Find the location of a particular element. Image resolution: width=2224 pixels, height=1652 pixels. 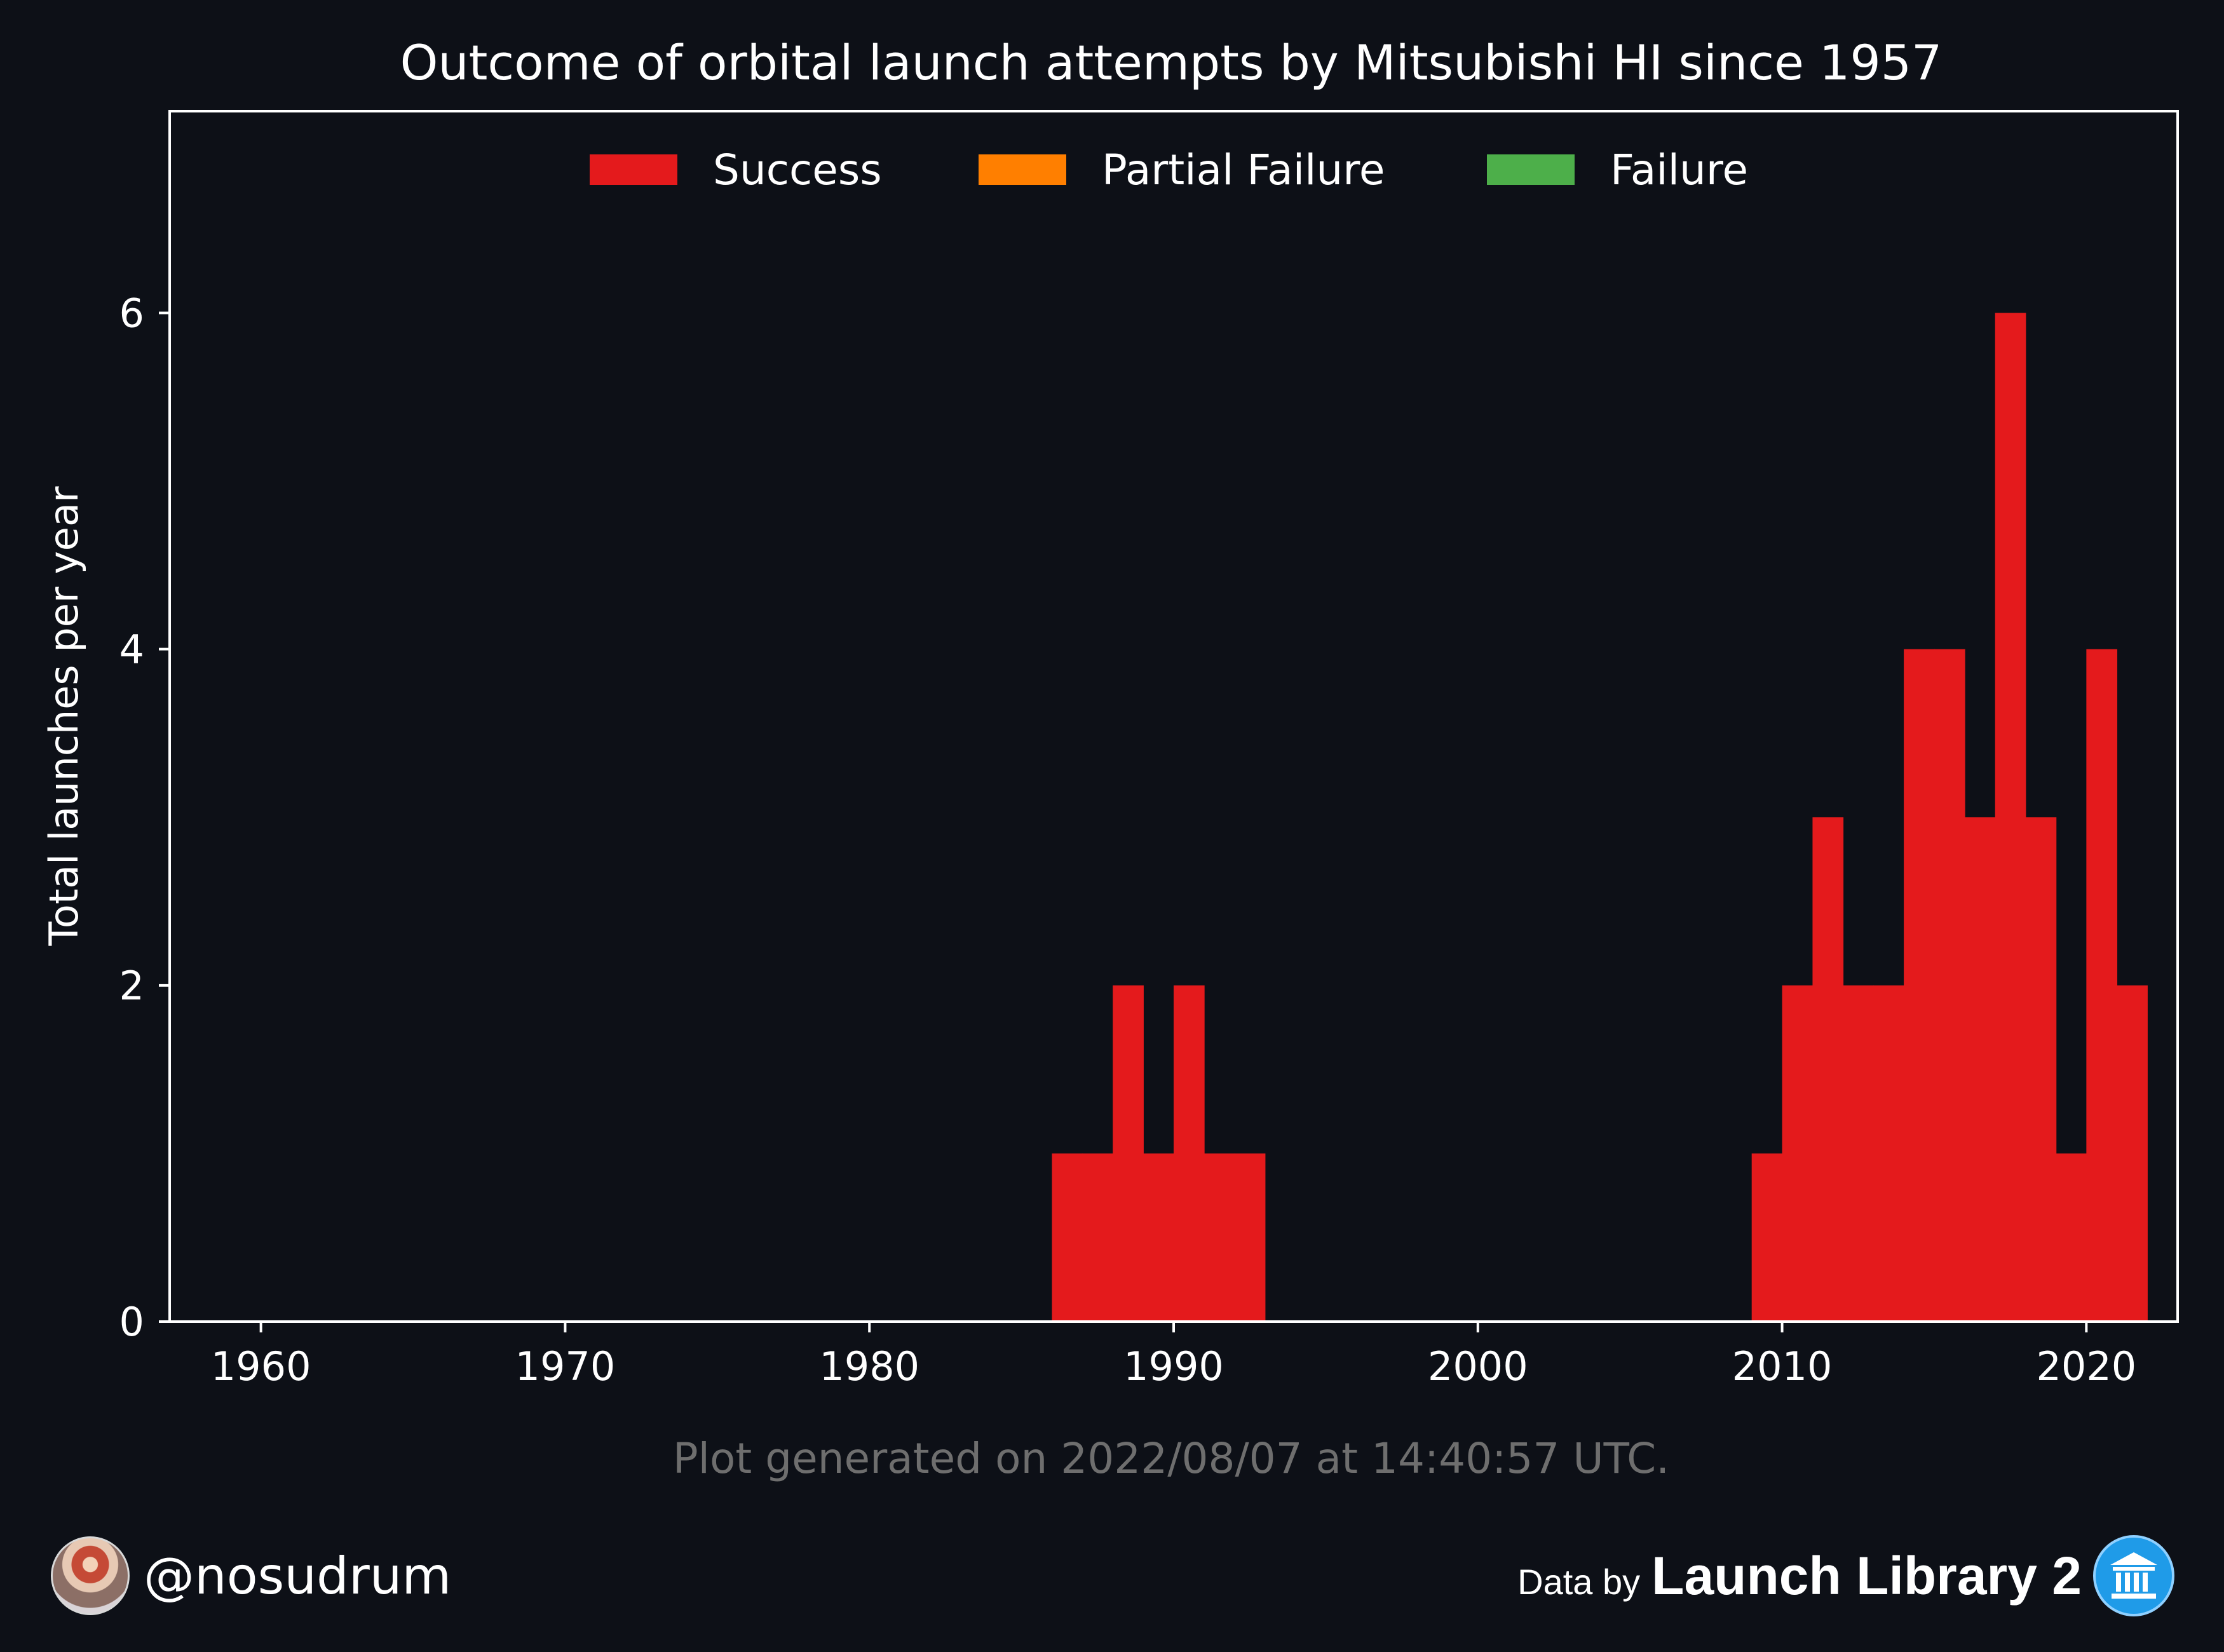

bar-success-1986 is located at coordinates (1067, 1237).